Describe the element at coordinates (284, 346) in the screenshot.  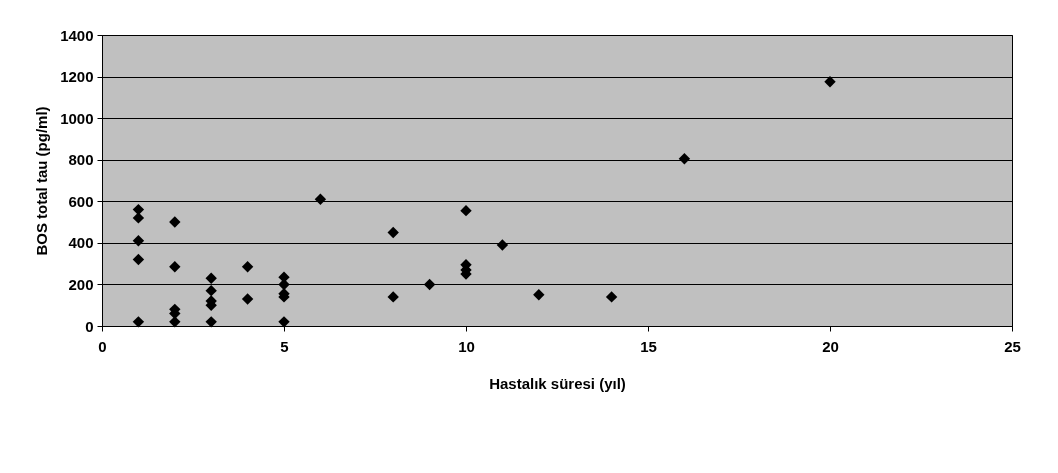
I see `x-tick-label: 5` at that location.